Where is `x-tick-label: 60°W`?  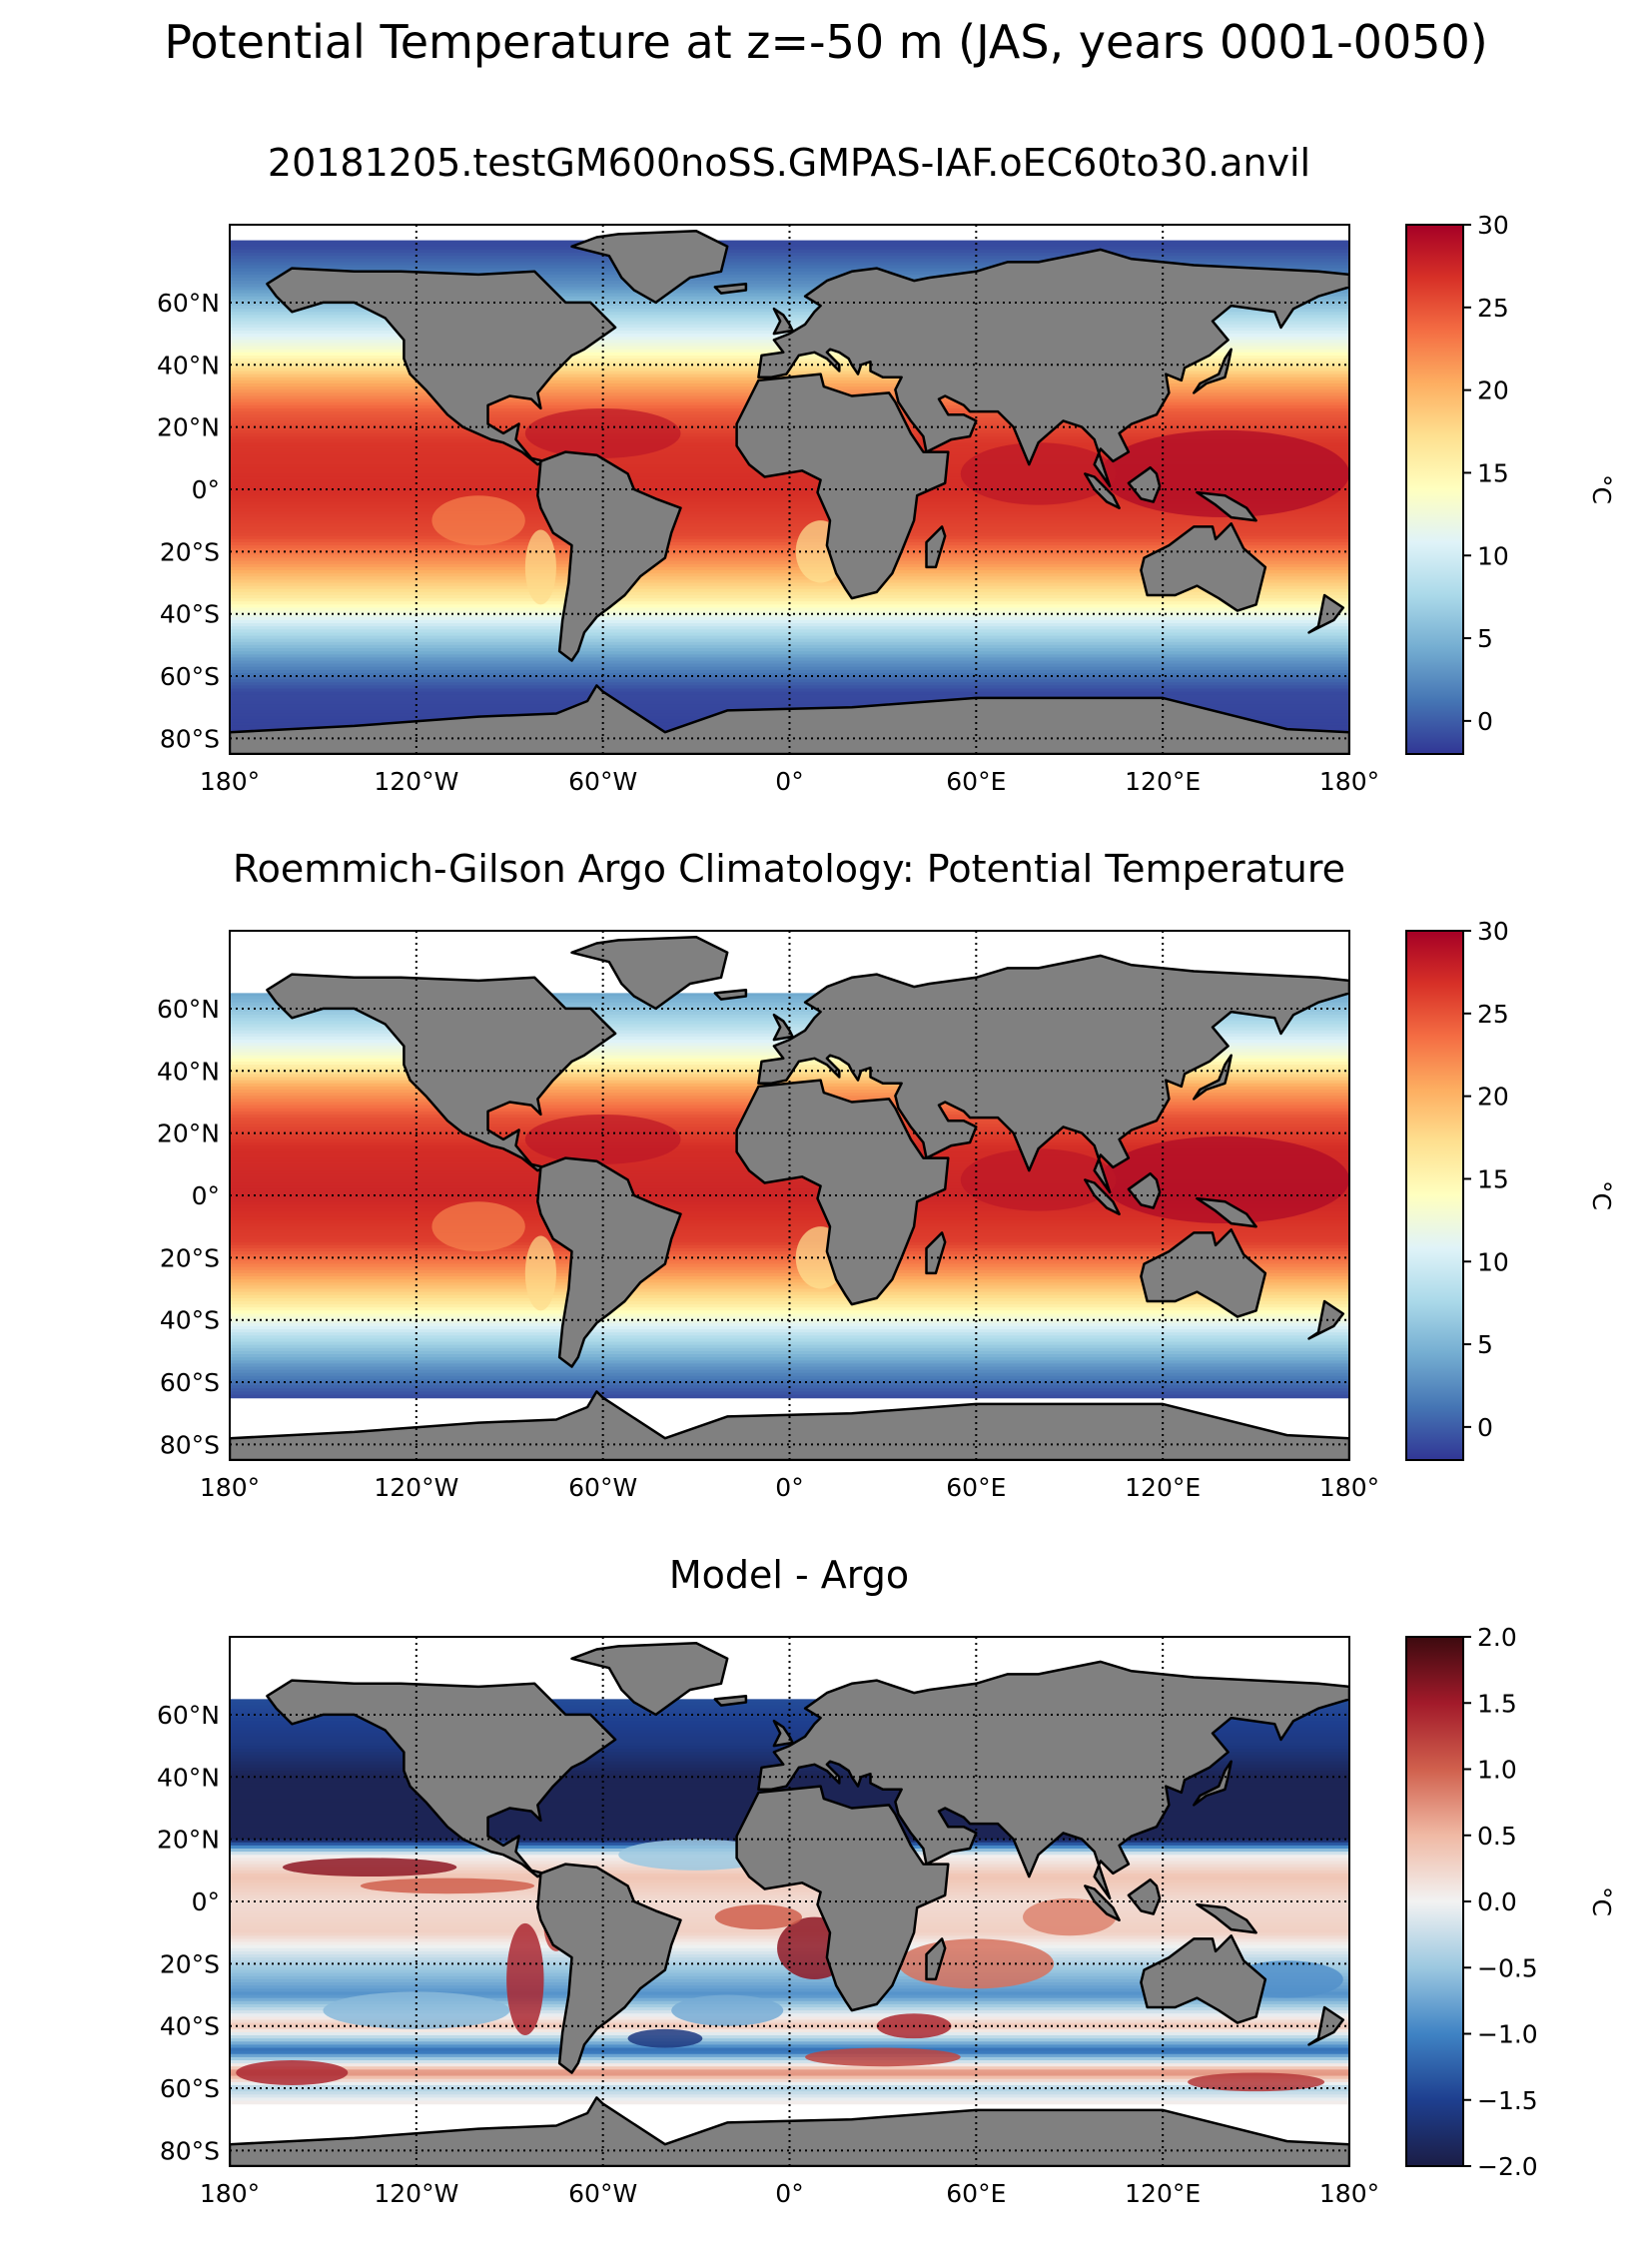 x-tick-label: 60°W is located at coordinates (602, 781).